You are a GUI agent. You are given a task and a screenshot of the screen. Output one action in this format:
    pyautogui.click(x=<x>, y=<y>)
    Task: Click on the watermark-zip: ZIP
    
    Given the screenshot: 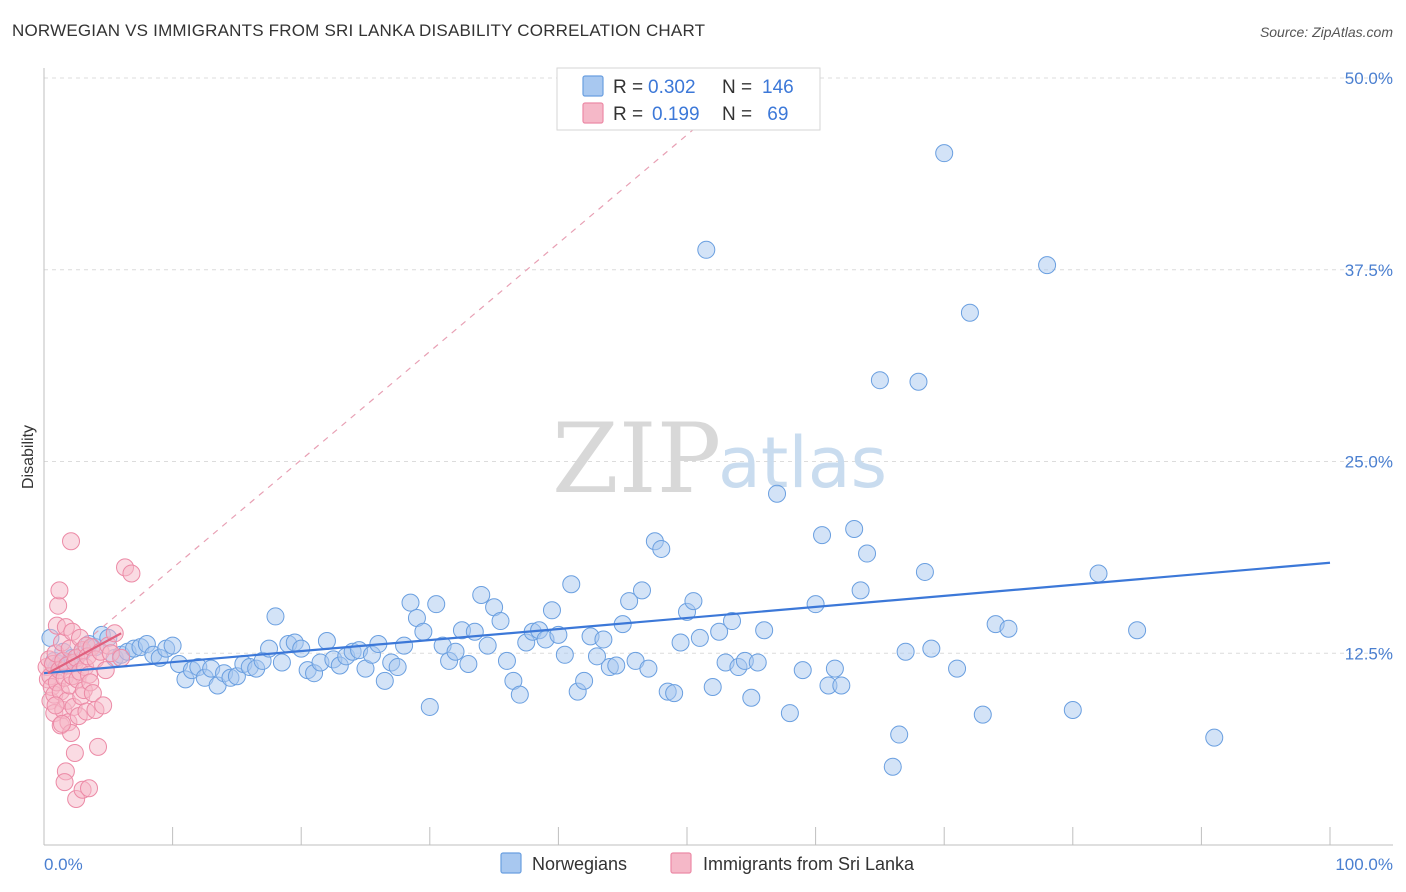 What is the action you would take?
    pyautogui.click(x=636, y=459)
    